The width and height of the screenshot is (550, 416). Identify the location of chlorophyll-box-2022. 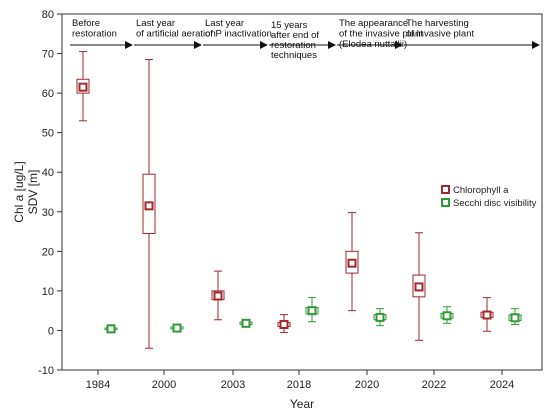
(419, 286).